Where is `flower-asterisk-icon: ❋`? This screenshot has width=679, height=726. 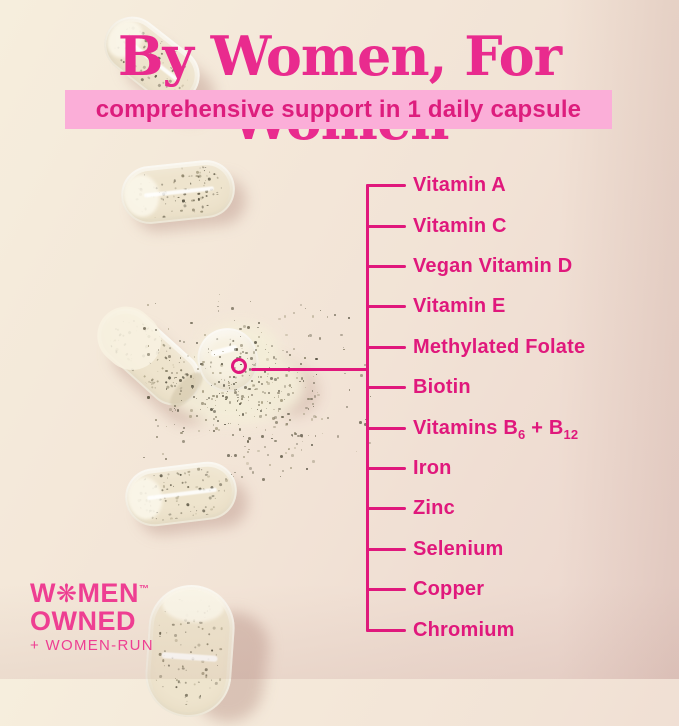 flower-asterisk-icon: ❋ is located at coordinates (66, 594).